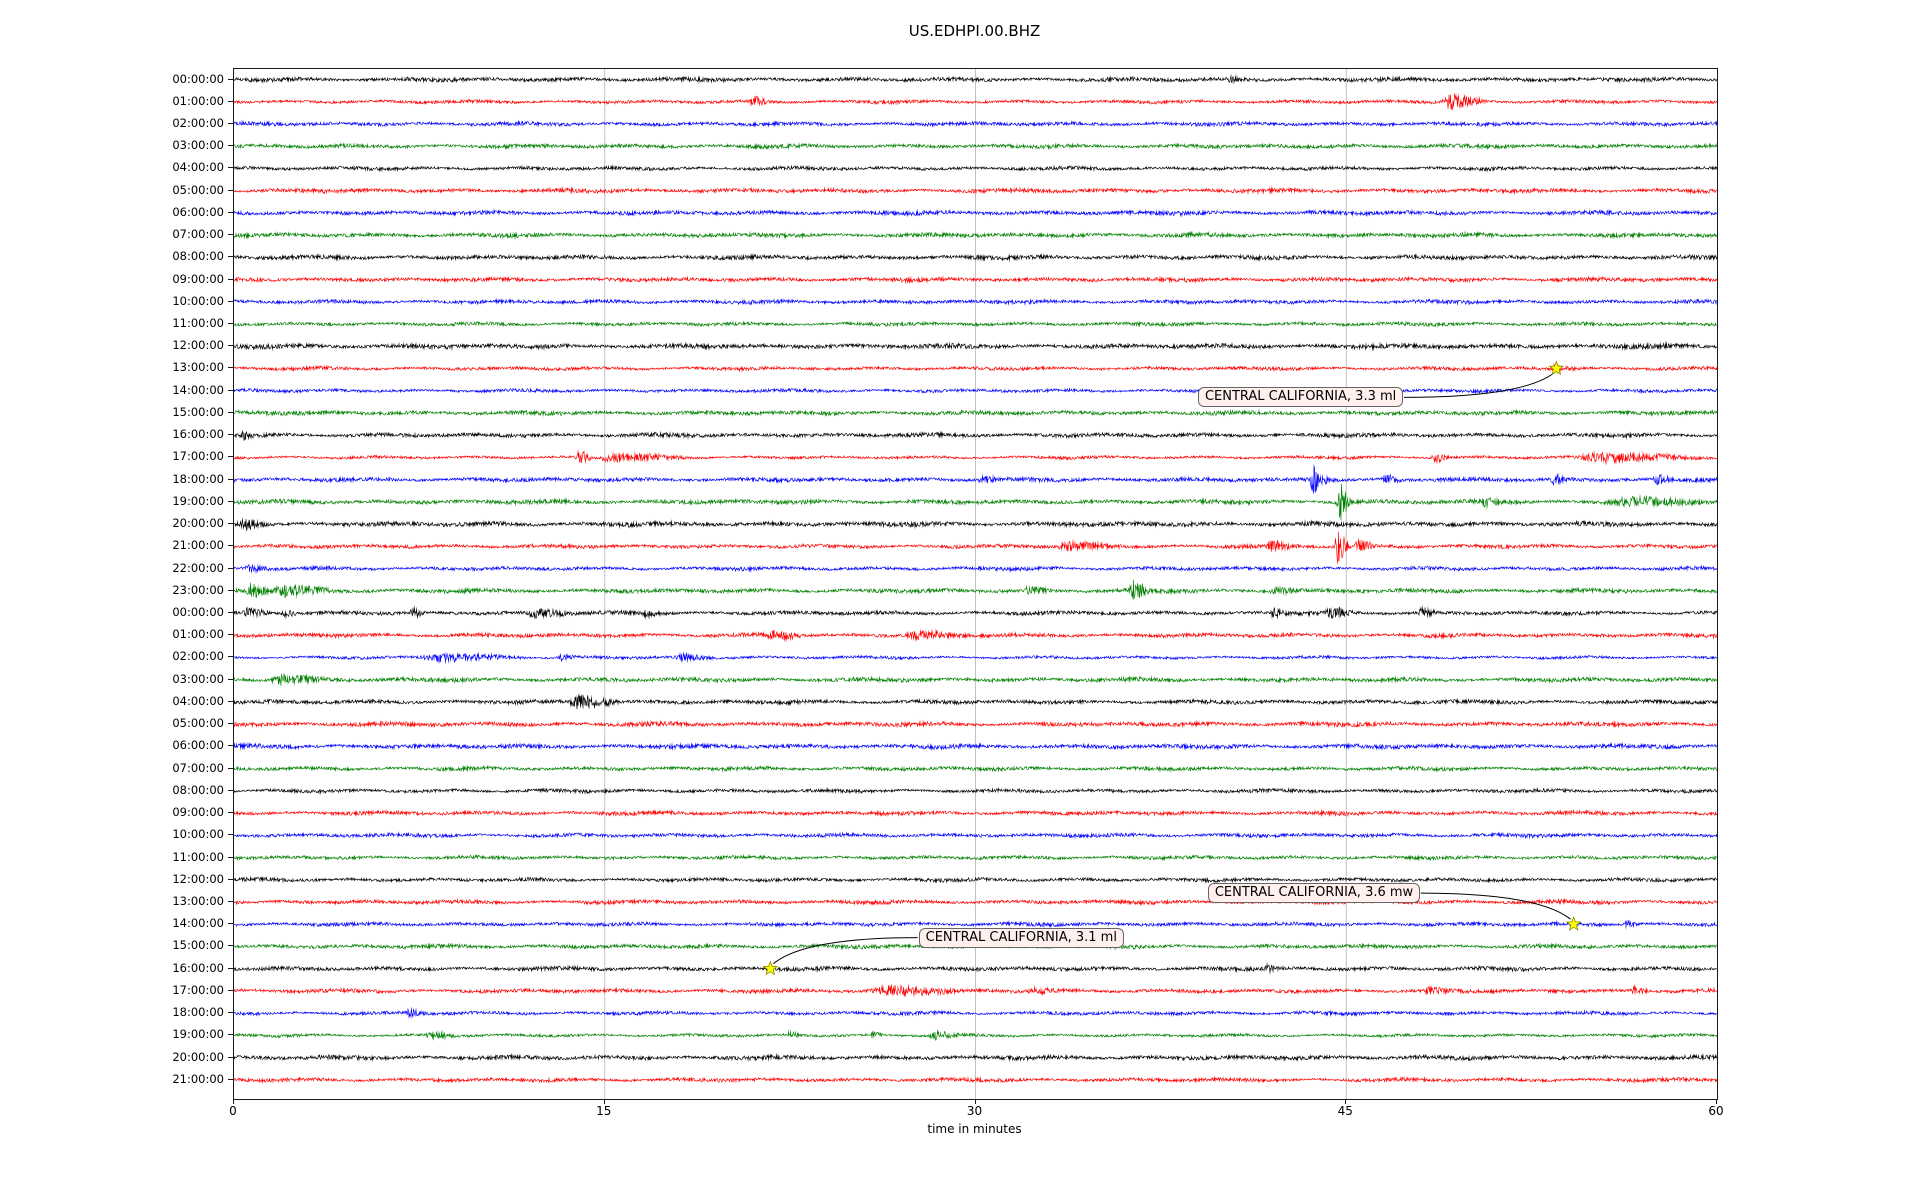  Describe the element at coordinates (198, 145) in the screenshot. I see `y-axis-label: 03:00:00` at that location.